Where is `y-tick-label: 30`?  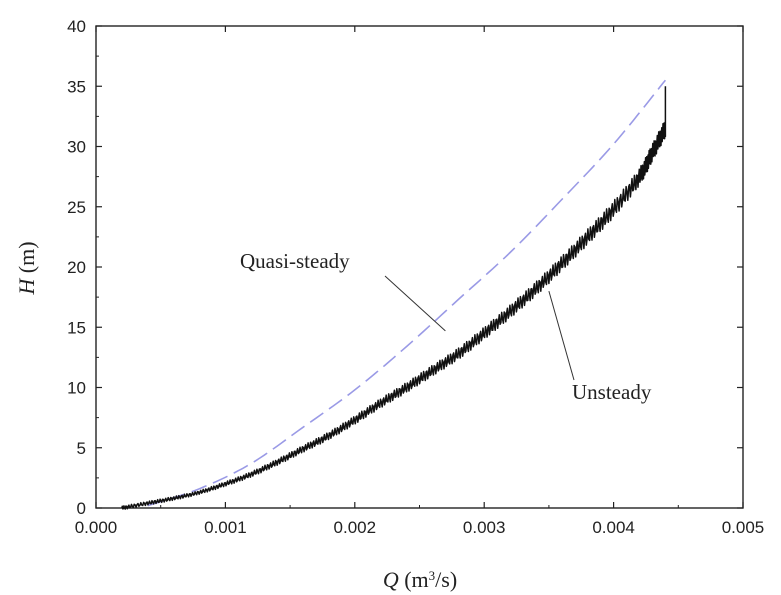 y-tick-label: 30 is located at coordinates (76, 147).